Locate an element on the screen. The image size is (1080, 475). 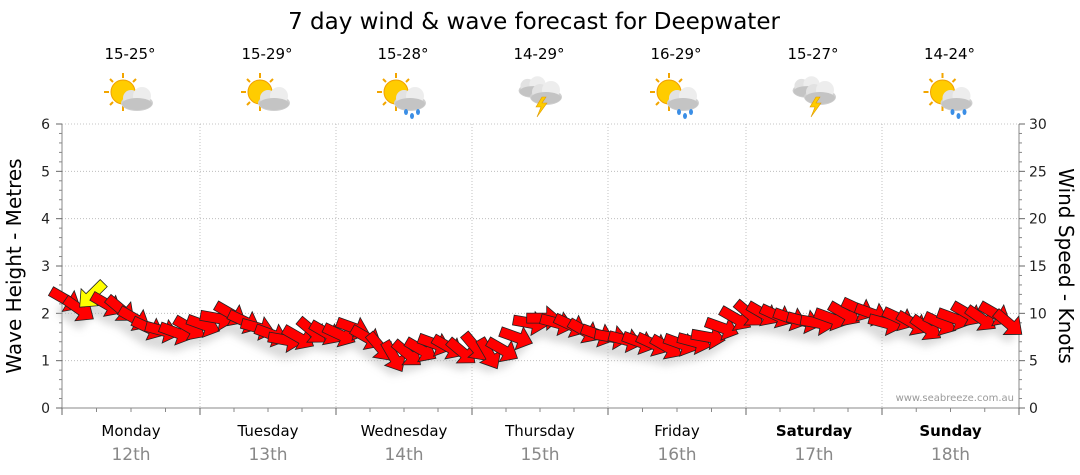
left-y-tick-label: 4 is located at coordinates (45, 220).